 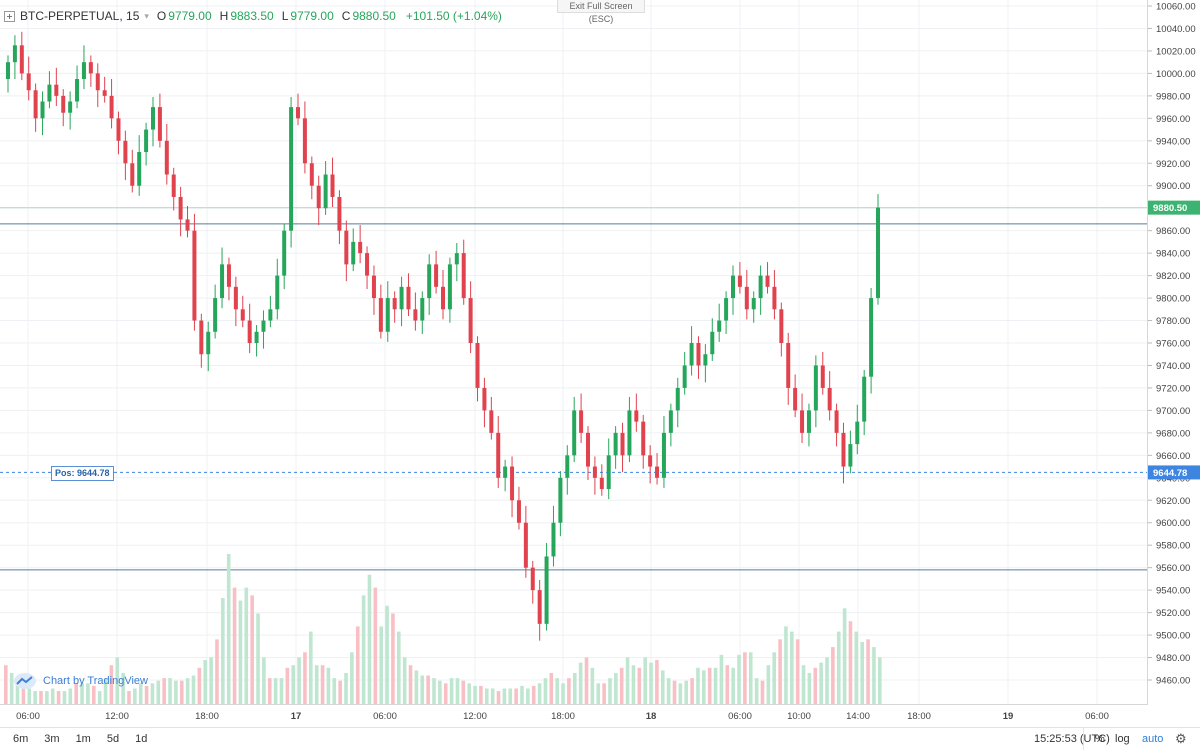 I want to click on x-tick-label: 18:00, so click(x=563, y=716).